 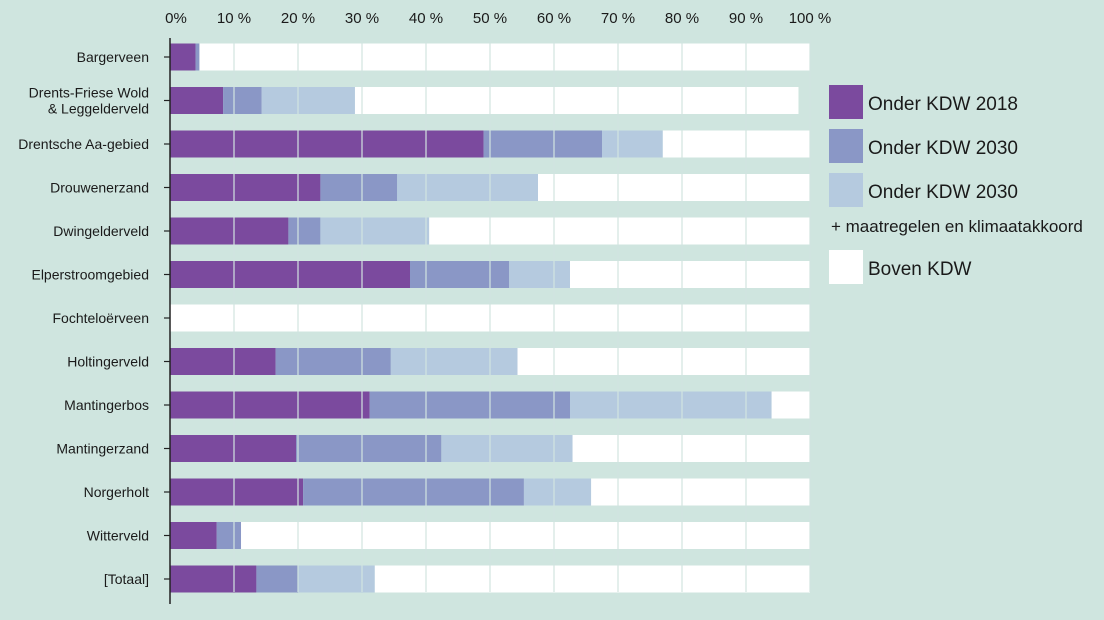 What do you see at coordinates (426, 18) in the screenshot?
I see `x-tick-label: 40 %` at bounding box center [426, 18].